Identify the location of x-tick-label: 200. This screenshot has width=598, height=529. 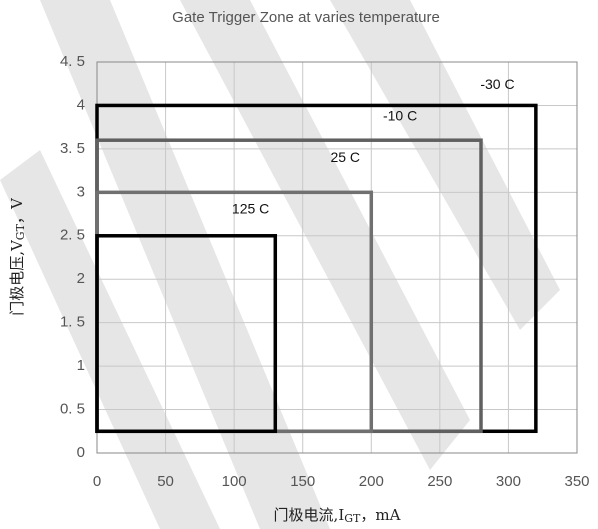
(371, 481).